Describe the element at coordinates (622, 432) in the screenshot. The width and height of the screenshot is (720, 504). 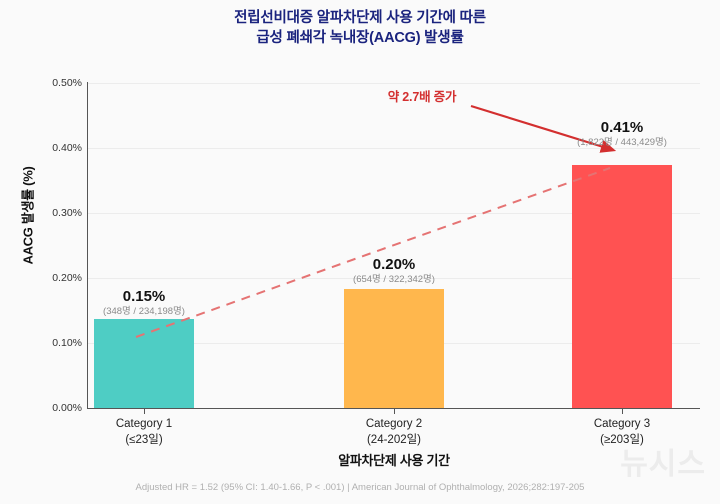
I see `x-tick-label-3: Category 3 (≥203일)` at that location.